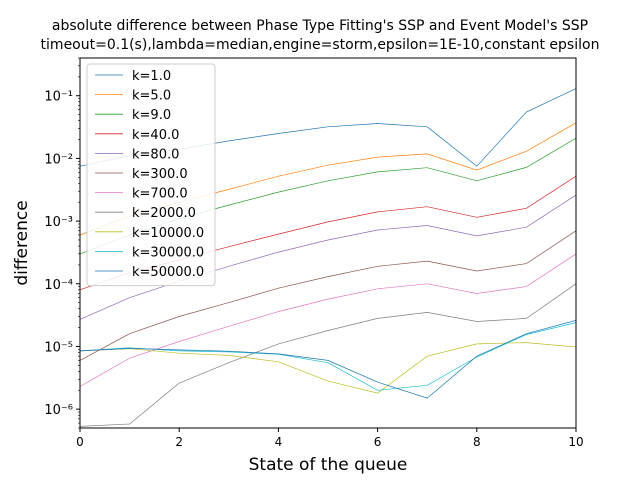  I want to click on legend-label: k=40.0, so click(155, 135).